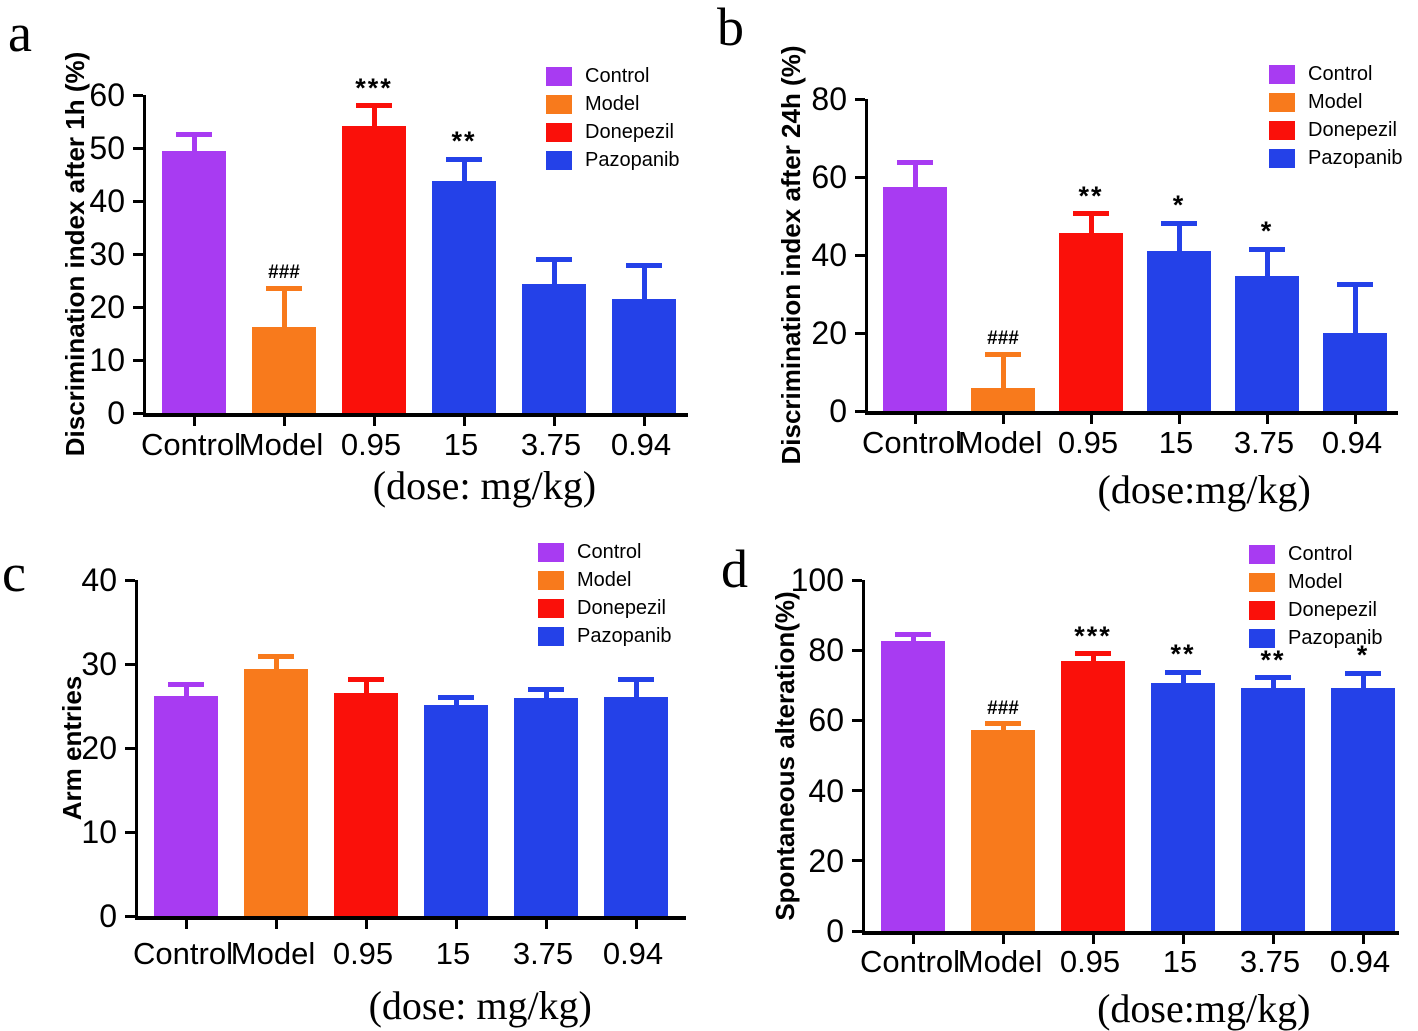 The image size is (1418, 1031). Describe the element at coordinates (817, 580) in the screenshot. I see `y-tick-label: 100` at that location.